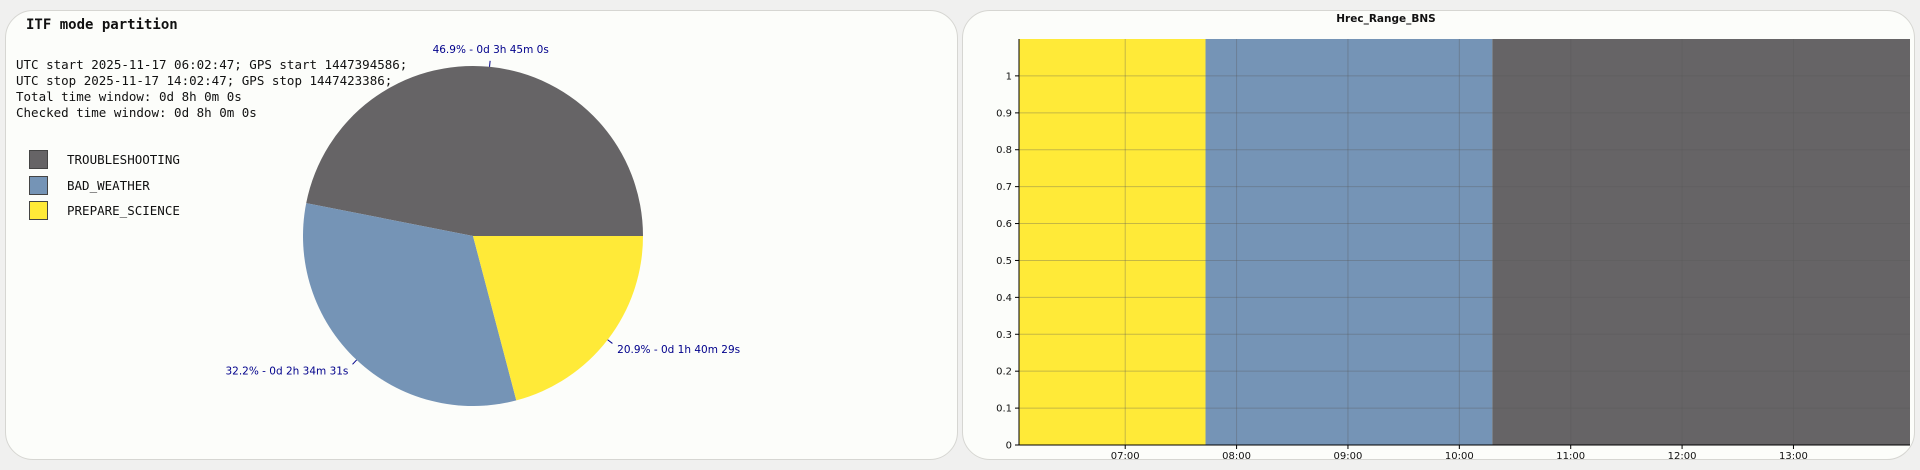 Image resolution: width=1920 pixels, height=470 pixels. I want to click on y-tick-label: 0.8, so click(1004, 150).